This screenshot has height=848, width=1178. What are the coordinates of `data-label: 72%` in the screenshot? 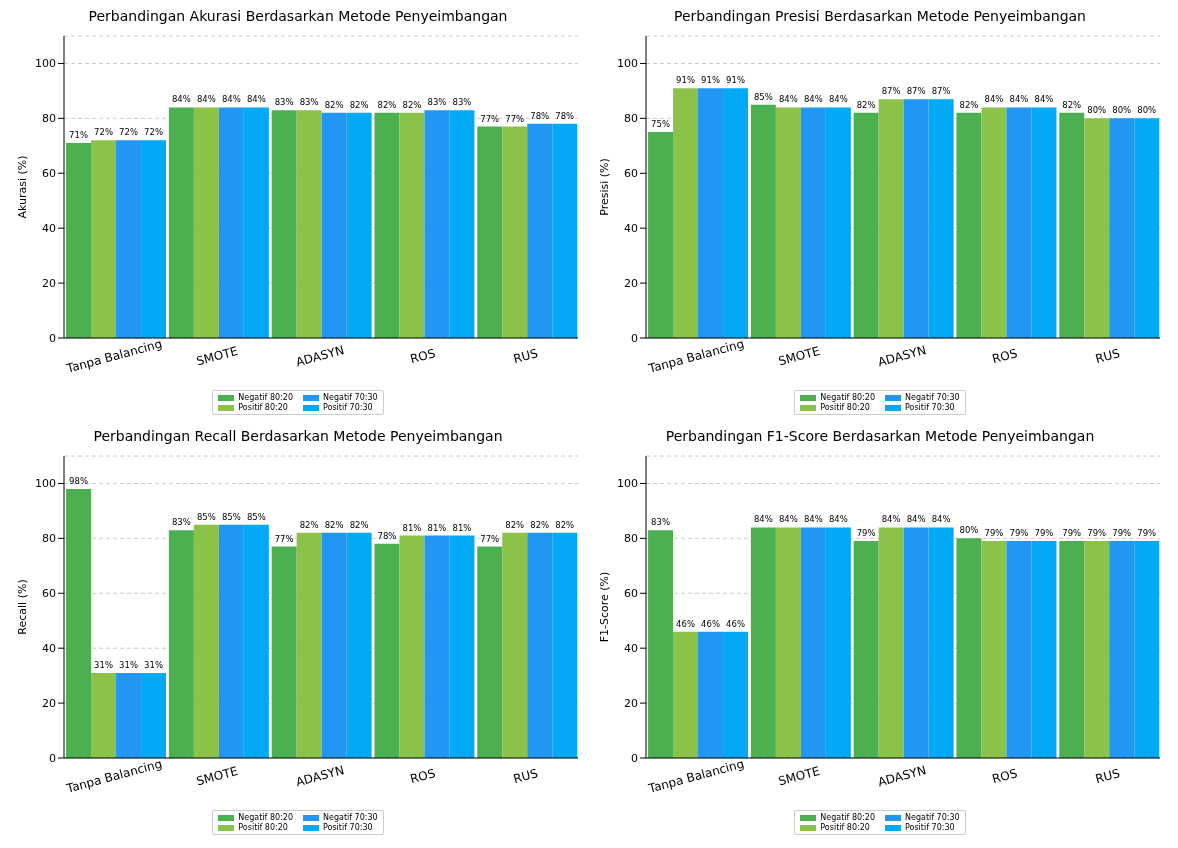 It's located at (129, 132).